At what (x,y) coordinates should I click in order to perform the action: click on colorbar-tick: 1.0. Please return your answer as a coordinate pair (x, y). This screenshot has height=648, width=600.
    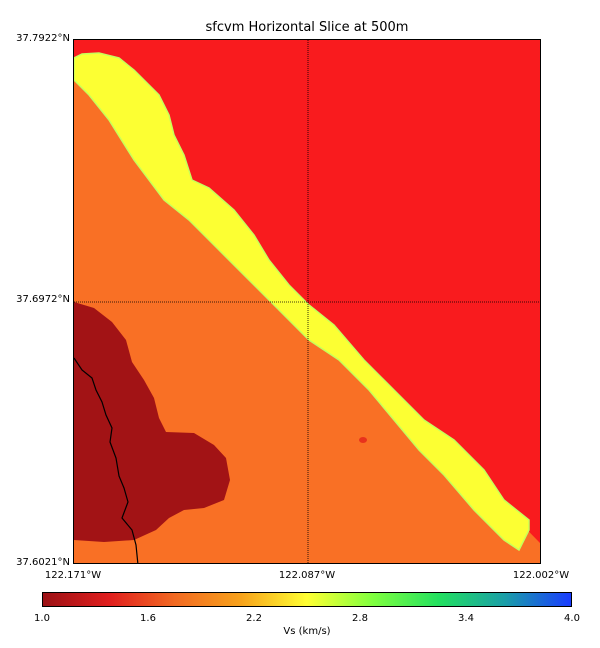
    Looking at the image, I should click on (42, 618).